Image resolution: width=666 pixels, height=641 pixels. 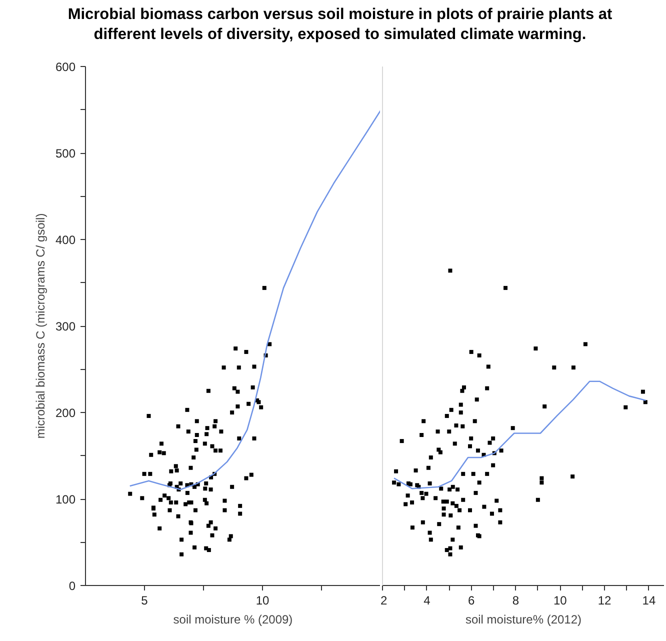 What do you see at coordinates (516, 601) in the screenshot?
I see `x-tick-label: 8` at bounding box center [516, 601].